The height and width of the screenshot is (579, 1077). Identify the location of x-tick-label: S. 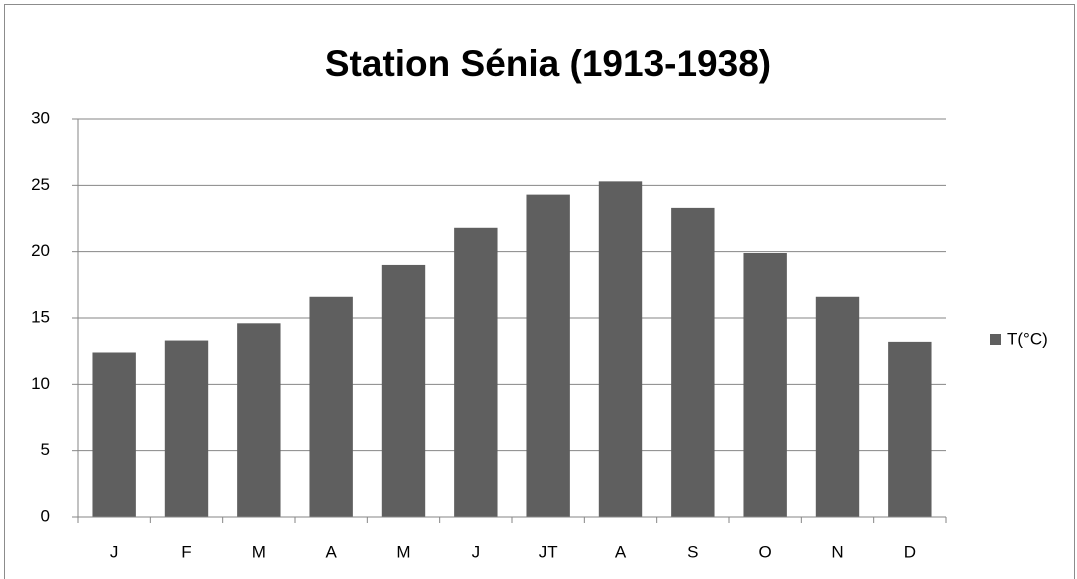
(692, 551).